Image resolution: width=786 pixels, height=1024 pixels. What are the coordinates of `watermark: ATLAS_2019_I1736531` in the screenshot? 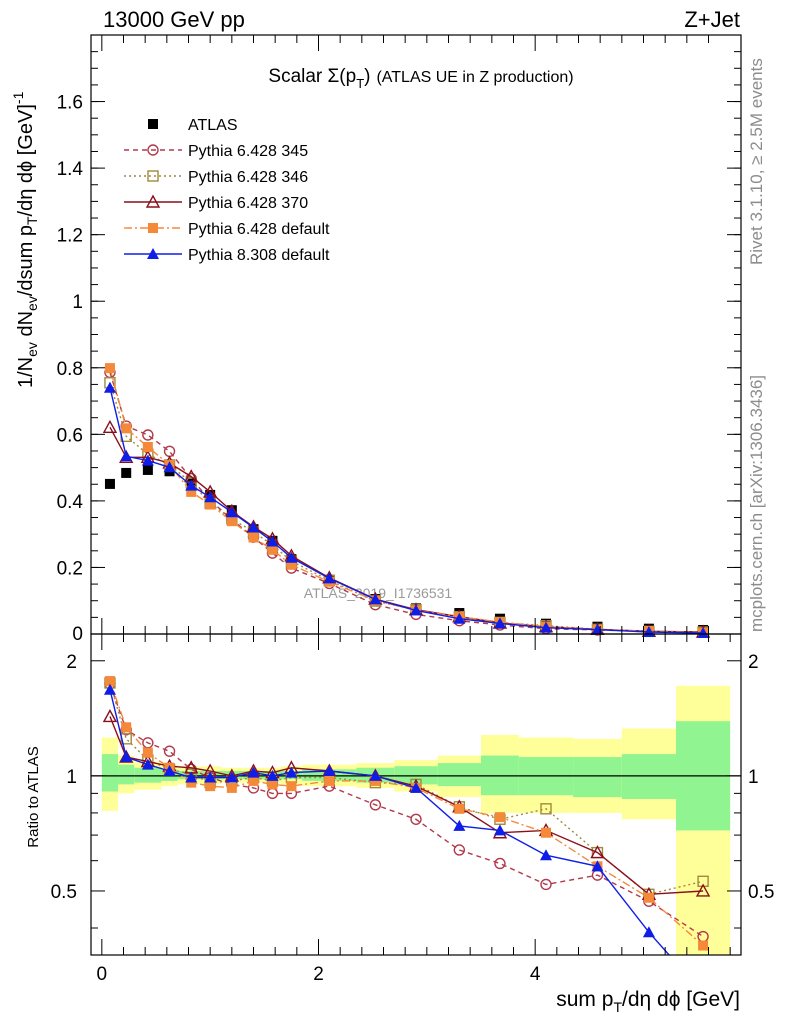 It's located at (378, 593).